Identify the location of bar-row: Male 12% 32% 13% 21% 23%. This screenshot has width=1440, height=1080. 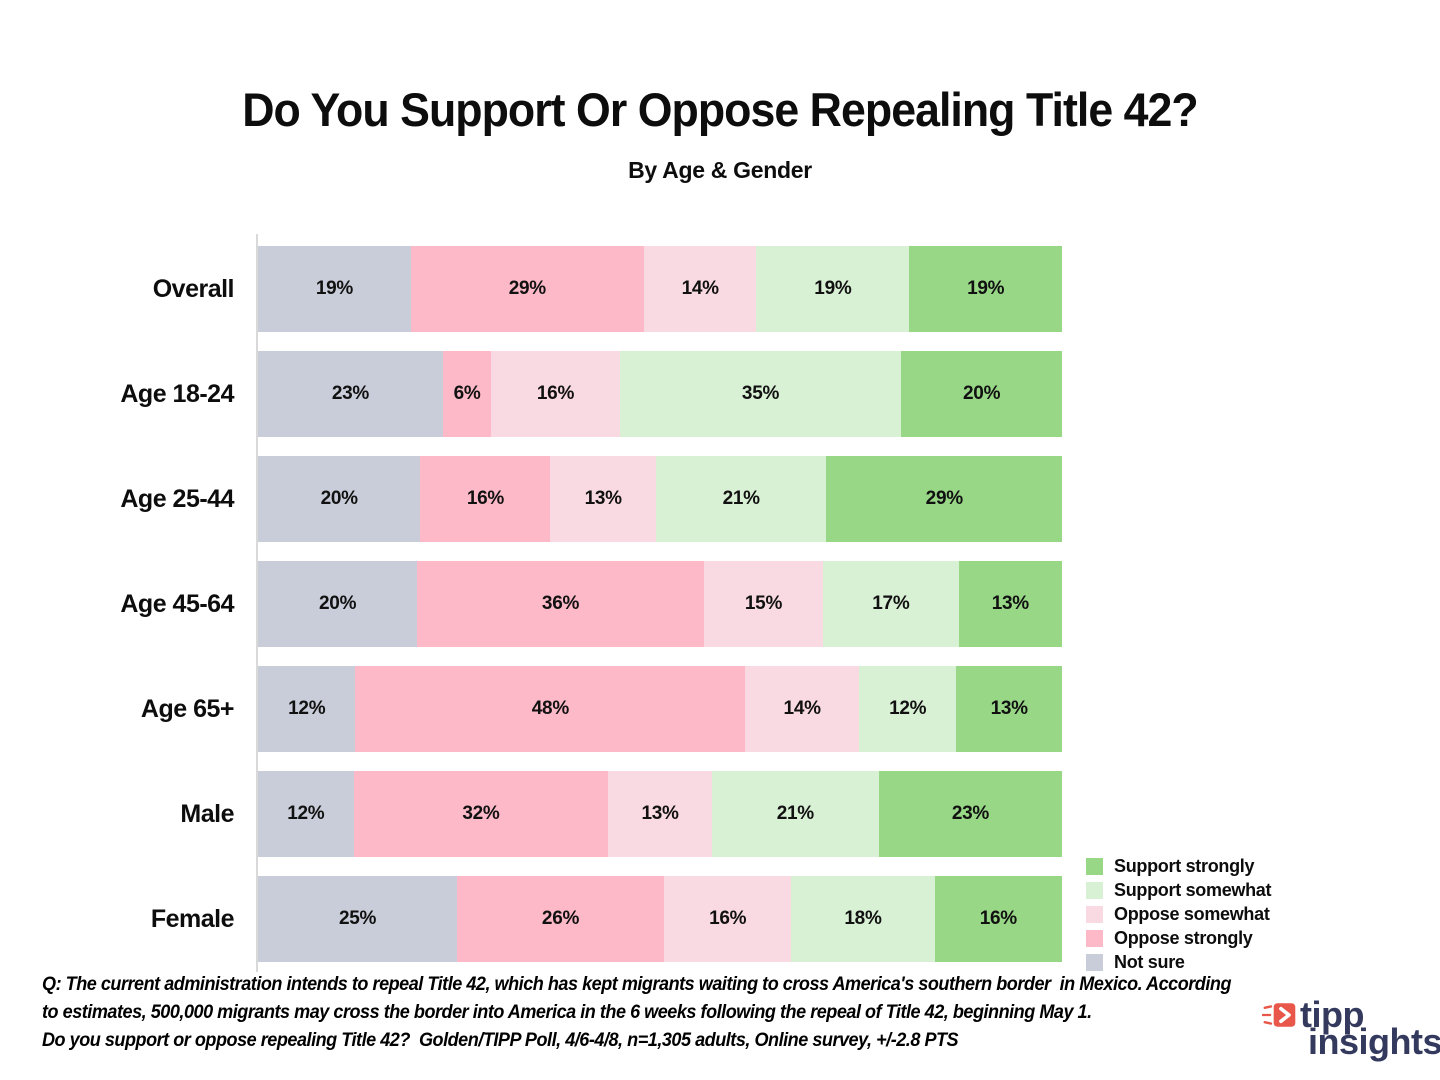
(551, 814).